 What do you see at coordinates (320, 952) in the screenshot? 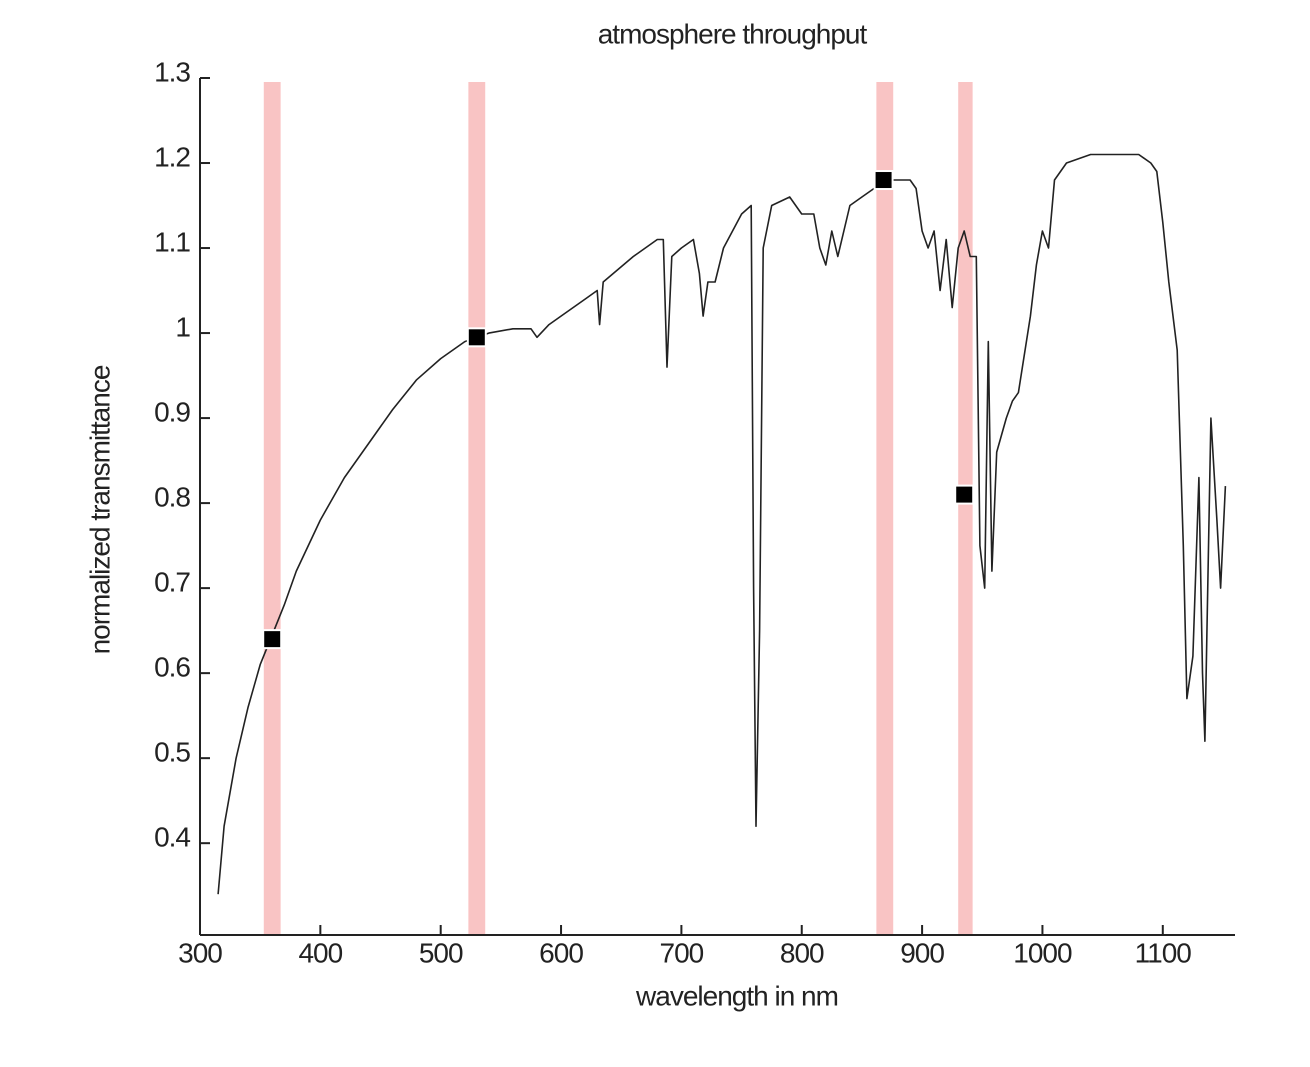
I see `x-tick-label: 400` at bounding box center [320, 952].